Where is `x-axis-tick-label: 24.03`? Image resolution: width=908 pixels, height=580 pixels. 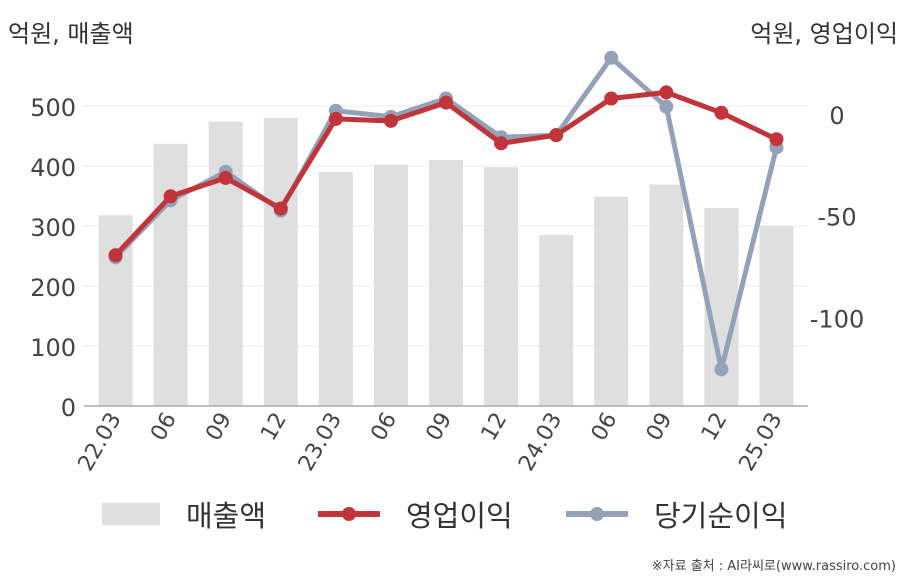 x-axis-tick-label: 24.03 is located at coordinates (540, 442).